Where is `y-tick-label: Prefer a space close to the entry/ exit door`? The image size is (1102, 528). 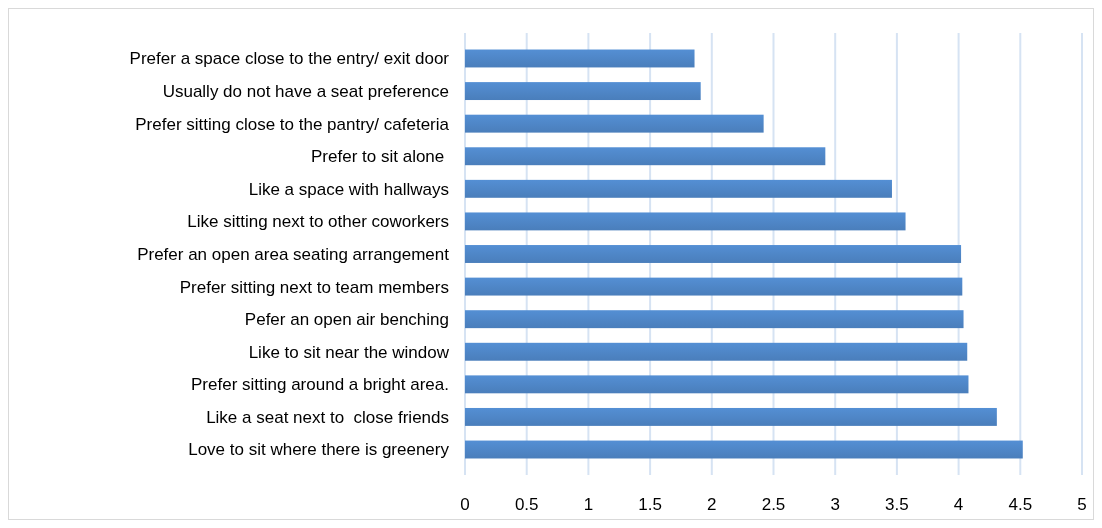
y-tick-label: Prefer a space close to the entry/ exit door is located at coordinates (289, 59).